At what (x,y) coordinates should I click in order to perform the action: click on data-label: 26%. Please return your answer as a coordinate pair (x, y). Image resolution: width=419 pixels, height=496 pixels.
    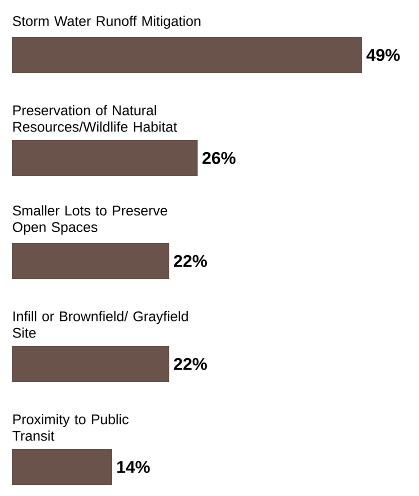
    Looking at the image, I should click on (219, 158).